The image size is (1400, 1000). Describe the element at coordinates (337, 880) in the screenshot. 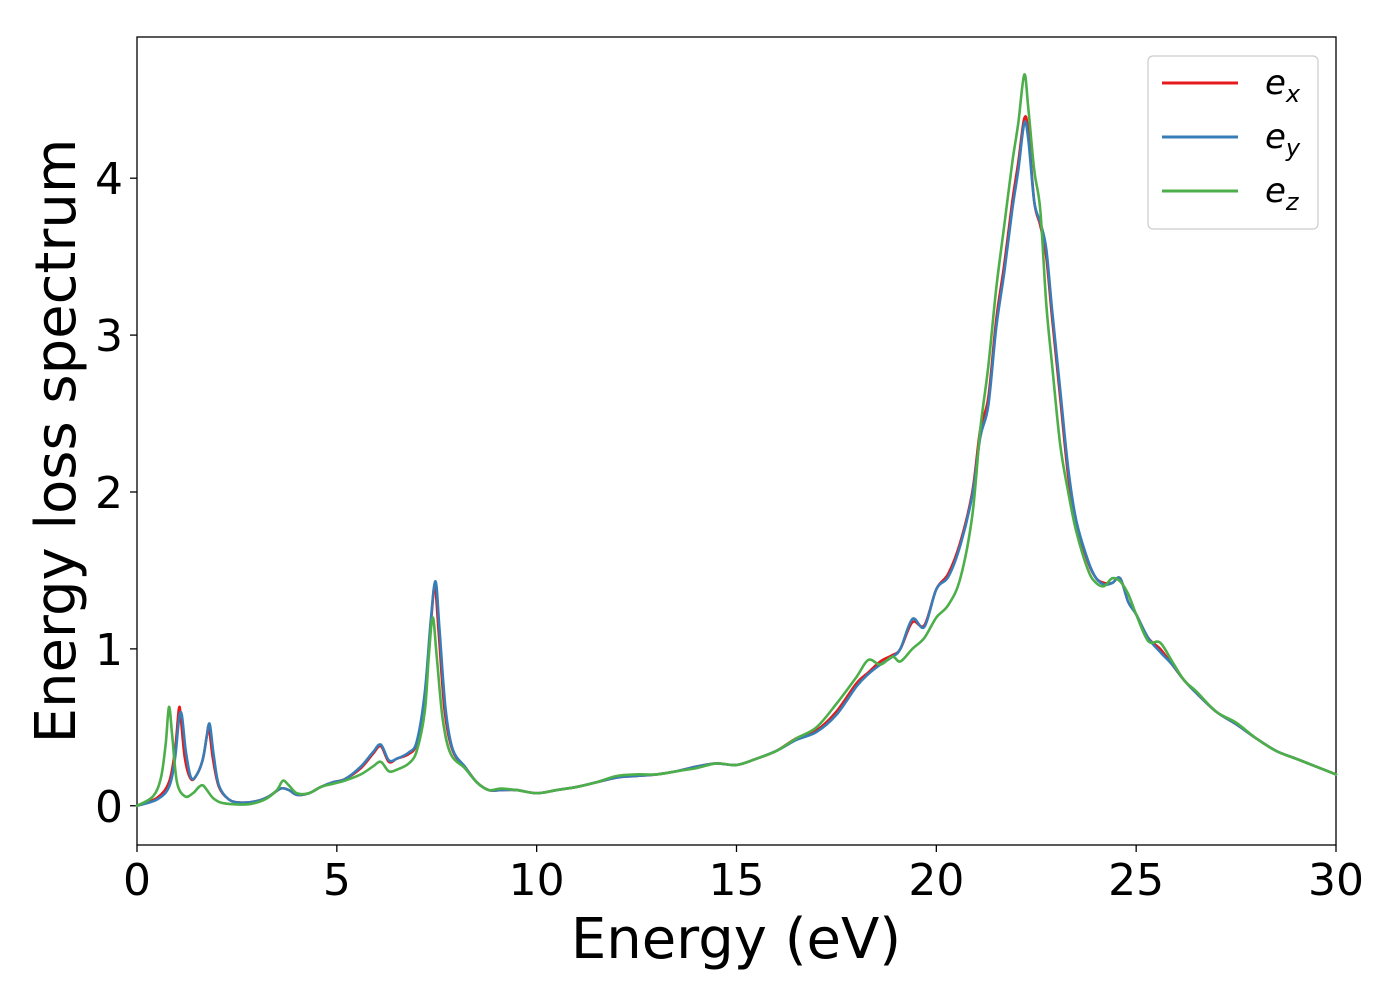

I see `x-tick-label: 5` at that location.